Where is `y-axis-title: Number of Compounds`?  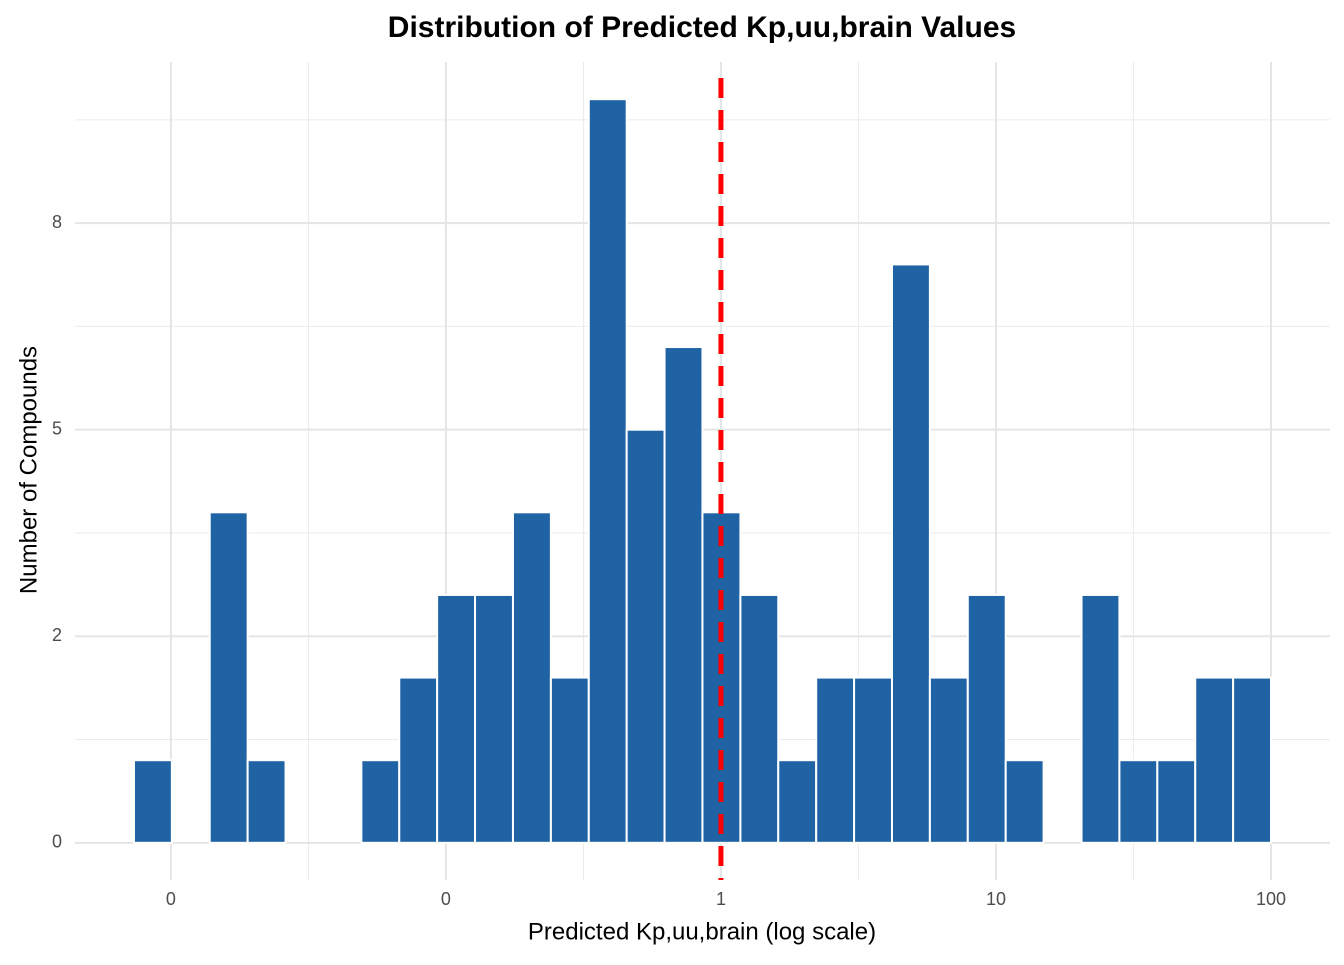
y-axis-title: Number of Compounds is located at coordinates (28, 470).